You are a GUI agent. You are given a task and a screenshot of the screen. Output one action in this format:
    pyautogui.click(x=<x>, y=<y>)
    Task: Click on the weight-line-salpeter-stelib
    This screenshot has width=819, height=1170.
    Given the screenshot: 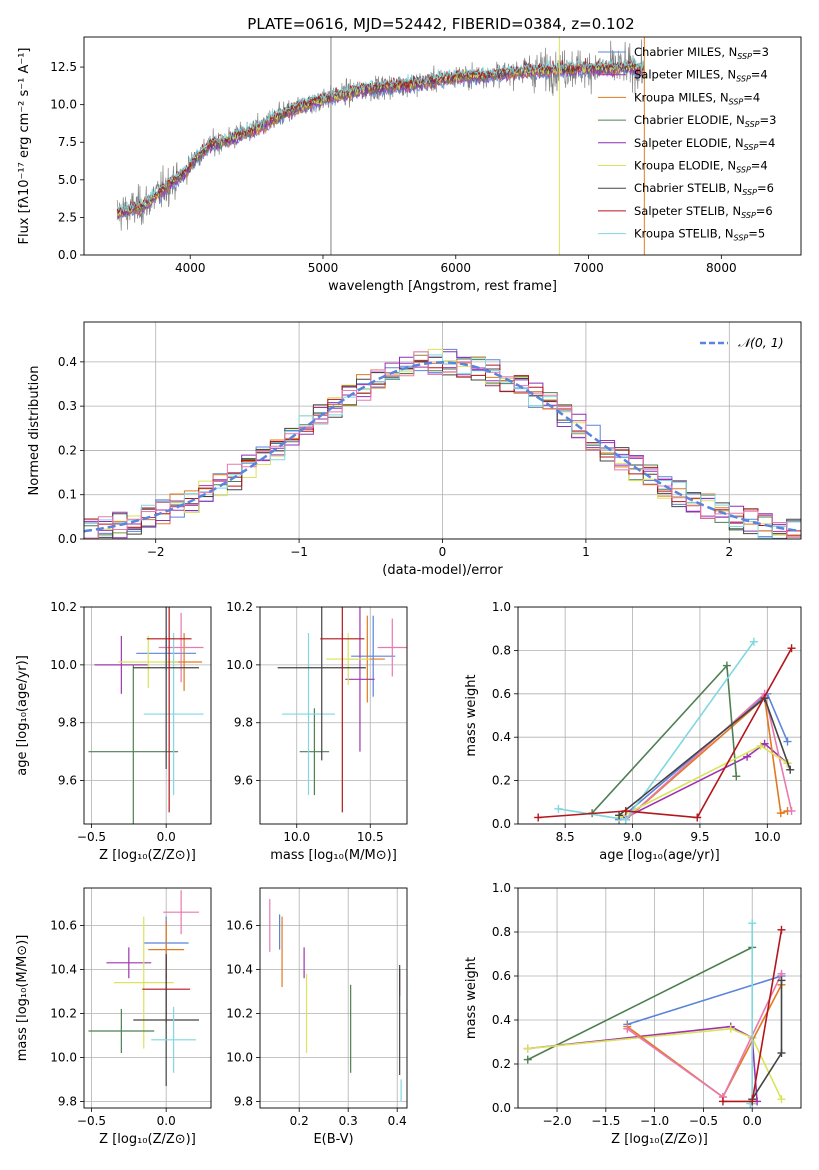 What is the action you would take?
    pyautogui.click(x=665, y=733)
    